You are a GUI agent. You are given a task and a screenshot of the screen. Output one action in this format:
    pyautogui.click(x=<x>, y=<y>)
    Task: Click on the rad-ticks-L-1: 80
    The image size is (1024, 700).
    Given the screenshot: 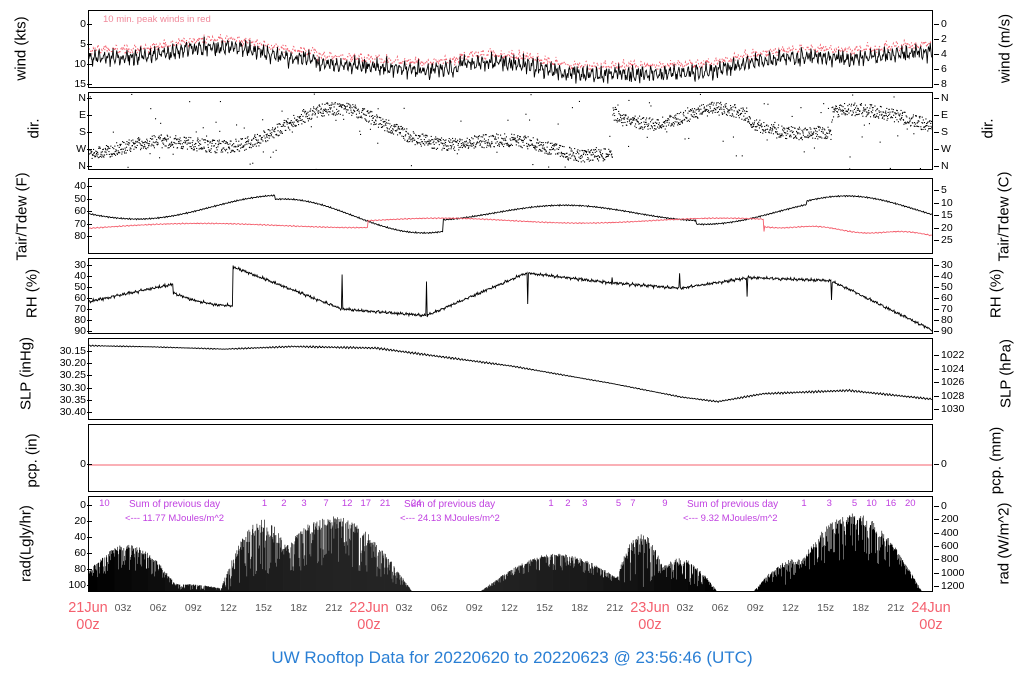 What is the action you would take?
    pyautogui.click(x=80, y=569)
    